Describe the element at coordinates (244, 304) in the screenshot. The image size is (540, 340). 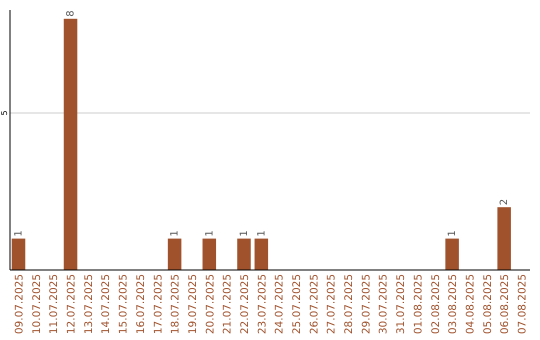
I see `x-tick-label: 22.07.2025` at that location.